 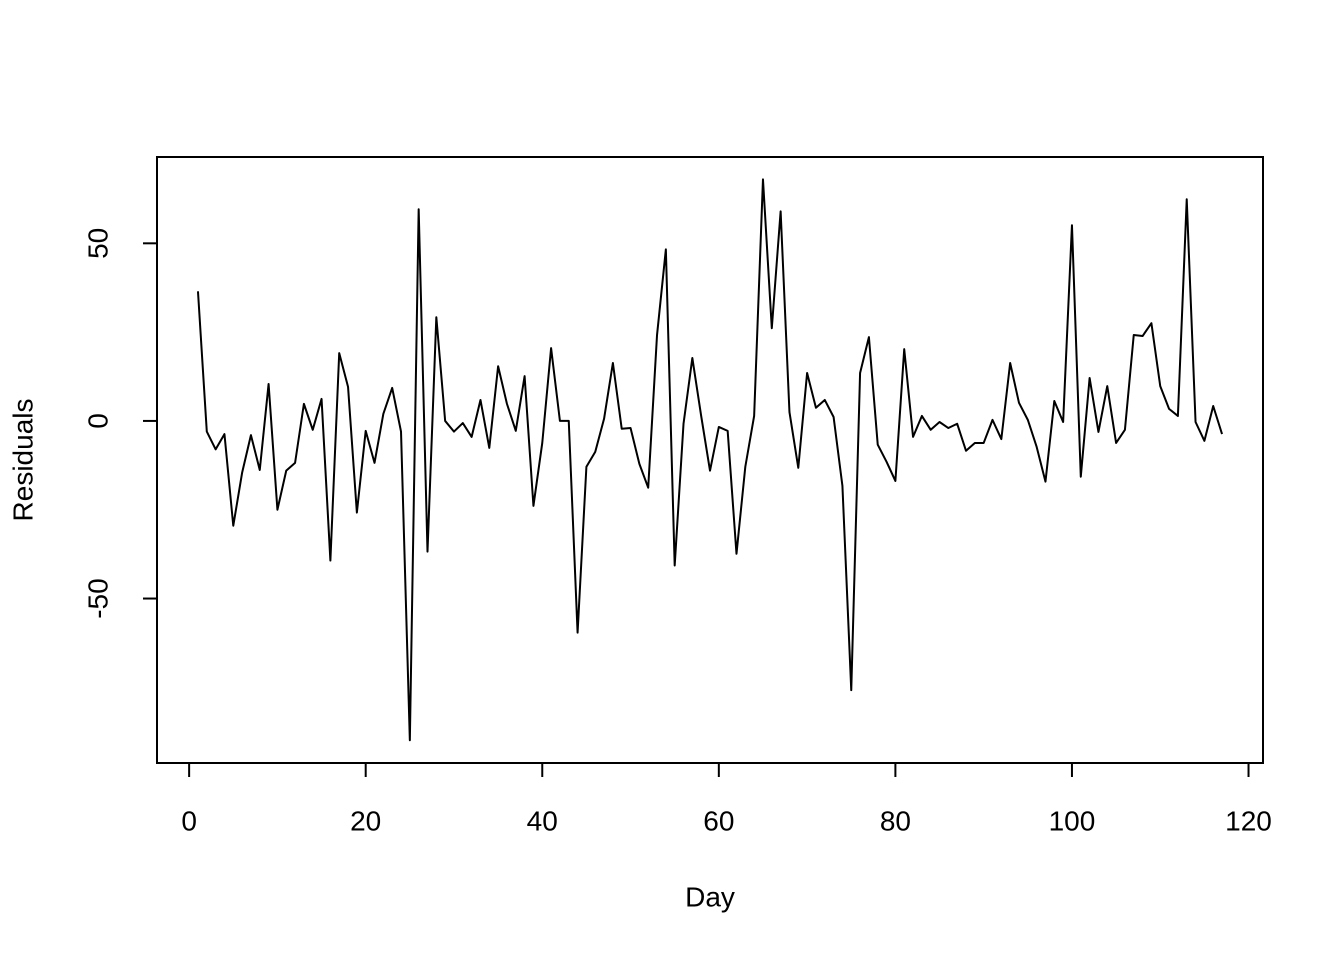 What do you see at coordinates (97, 421) in the screenshot?
I see `y-tick-label: 0` at bounding box center [97, 421].